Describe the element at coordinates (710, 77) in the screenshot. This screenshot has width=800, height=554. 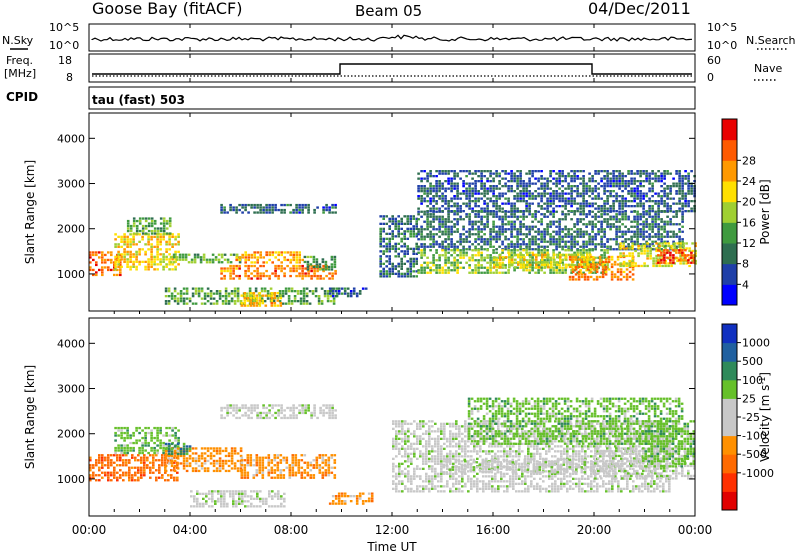
I see `nave-ytick-bottom: 0` at that location.